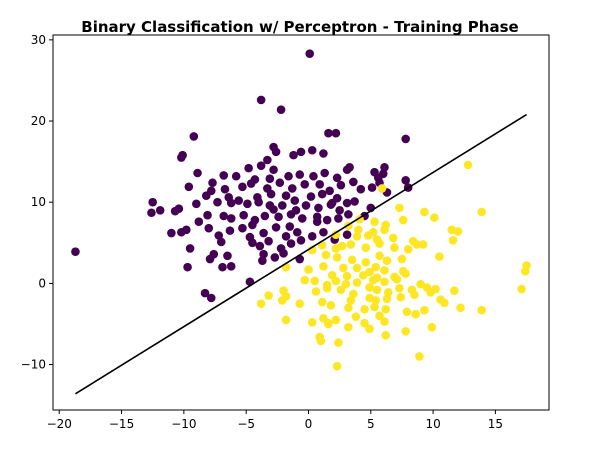 Image resolution: width=591 pixels, height=449 pixels. I want to click on x-tick-label: −15, so click(121, 424).